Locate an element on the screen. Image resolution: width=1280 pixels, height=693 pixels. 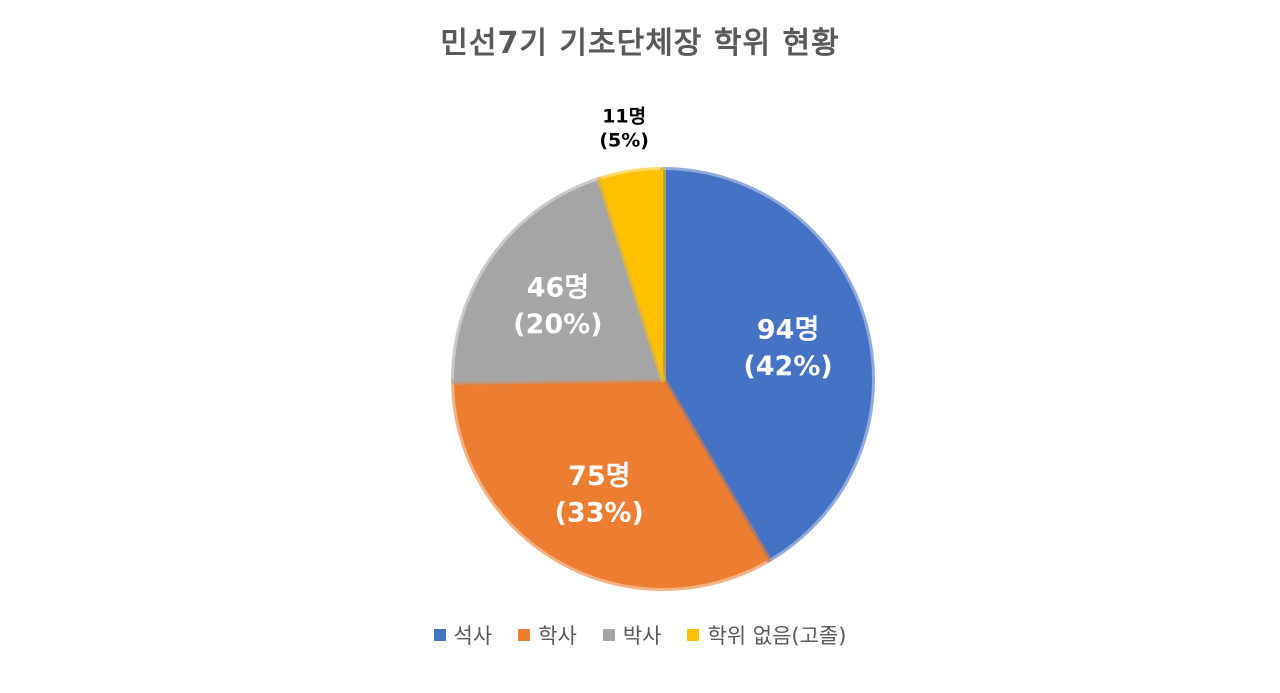
legend-label-no-degree: 학위 없음(고졸) is located at coordinates (777, 636).